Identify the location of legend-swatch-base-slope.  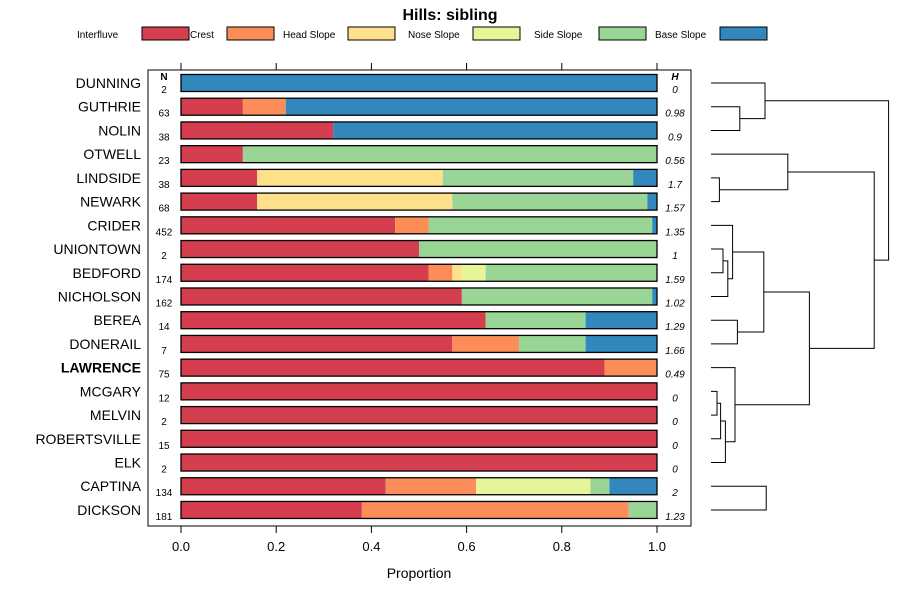
(743, 33).